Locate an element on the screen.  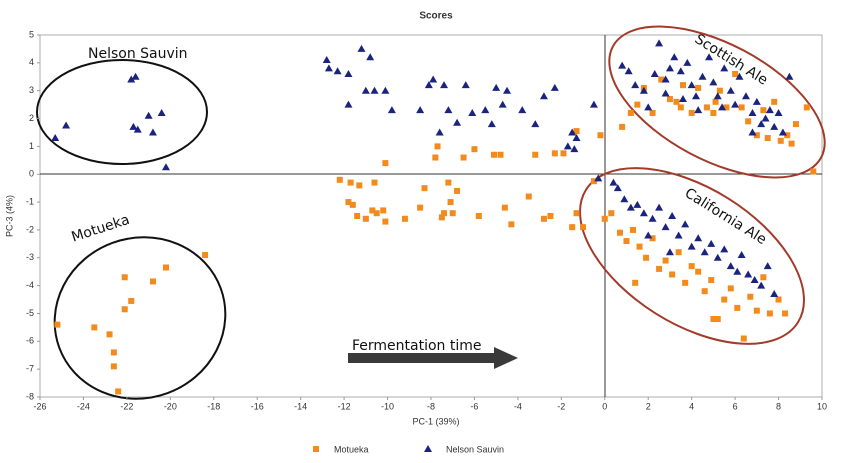
x-tick-label: -26 is located at coordinates (39, 406).